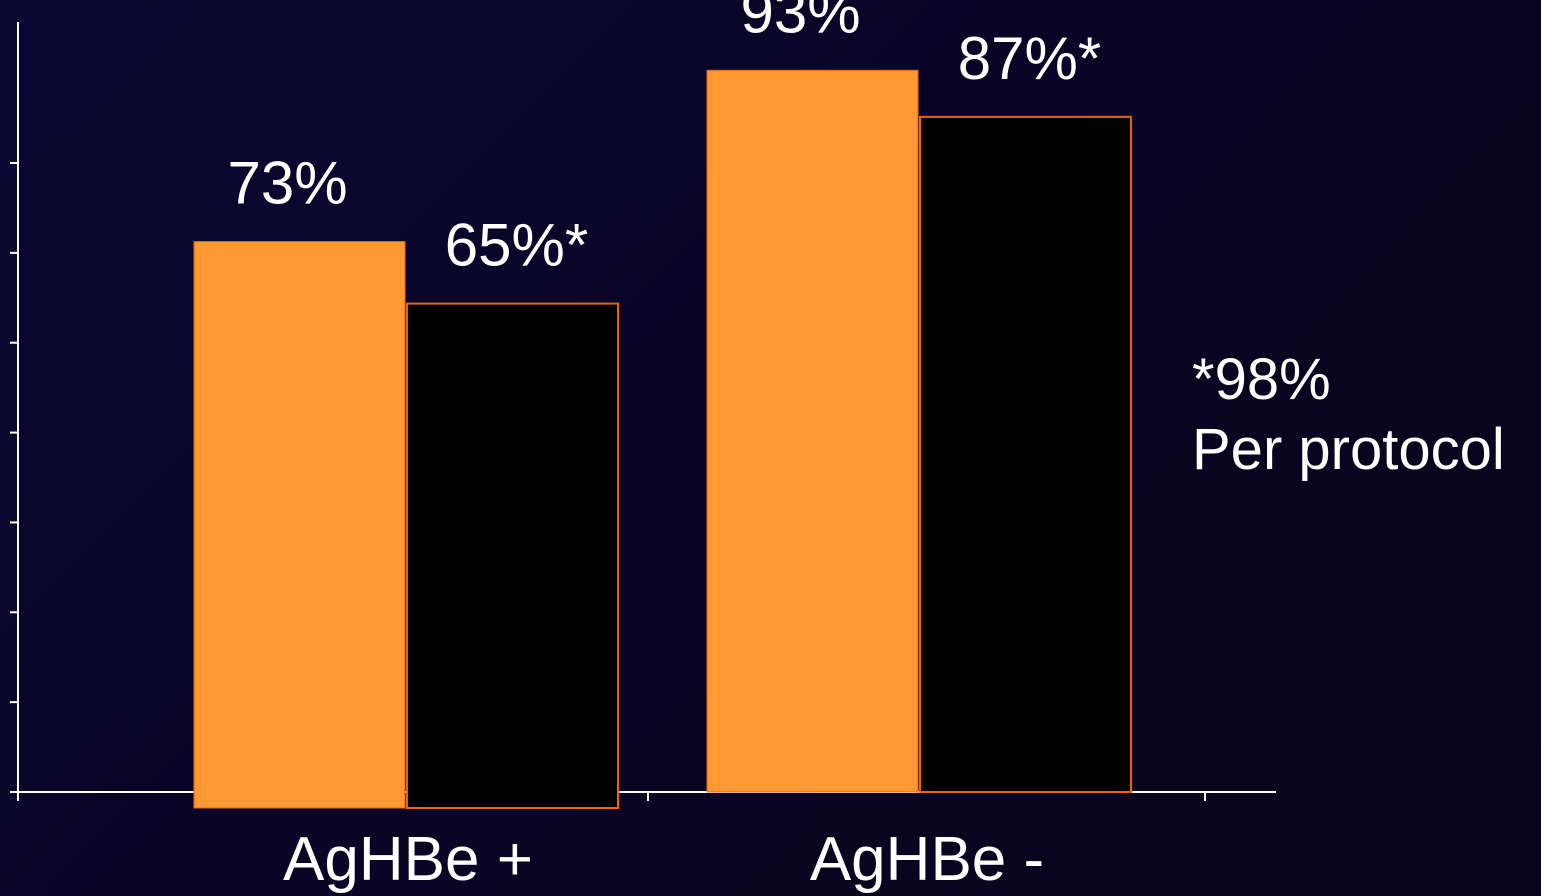  I want to click on note-line-1: *98%, so click(1261, 379).